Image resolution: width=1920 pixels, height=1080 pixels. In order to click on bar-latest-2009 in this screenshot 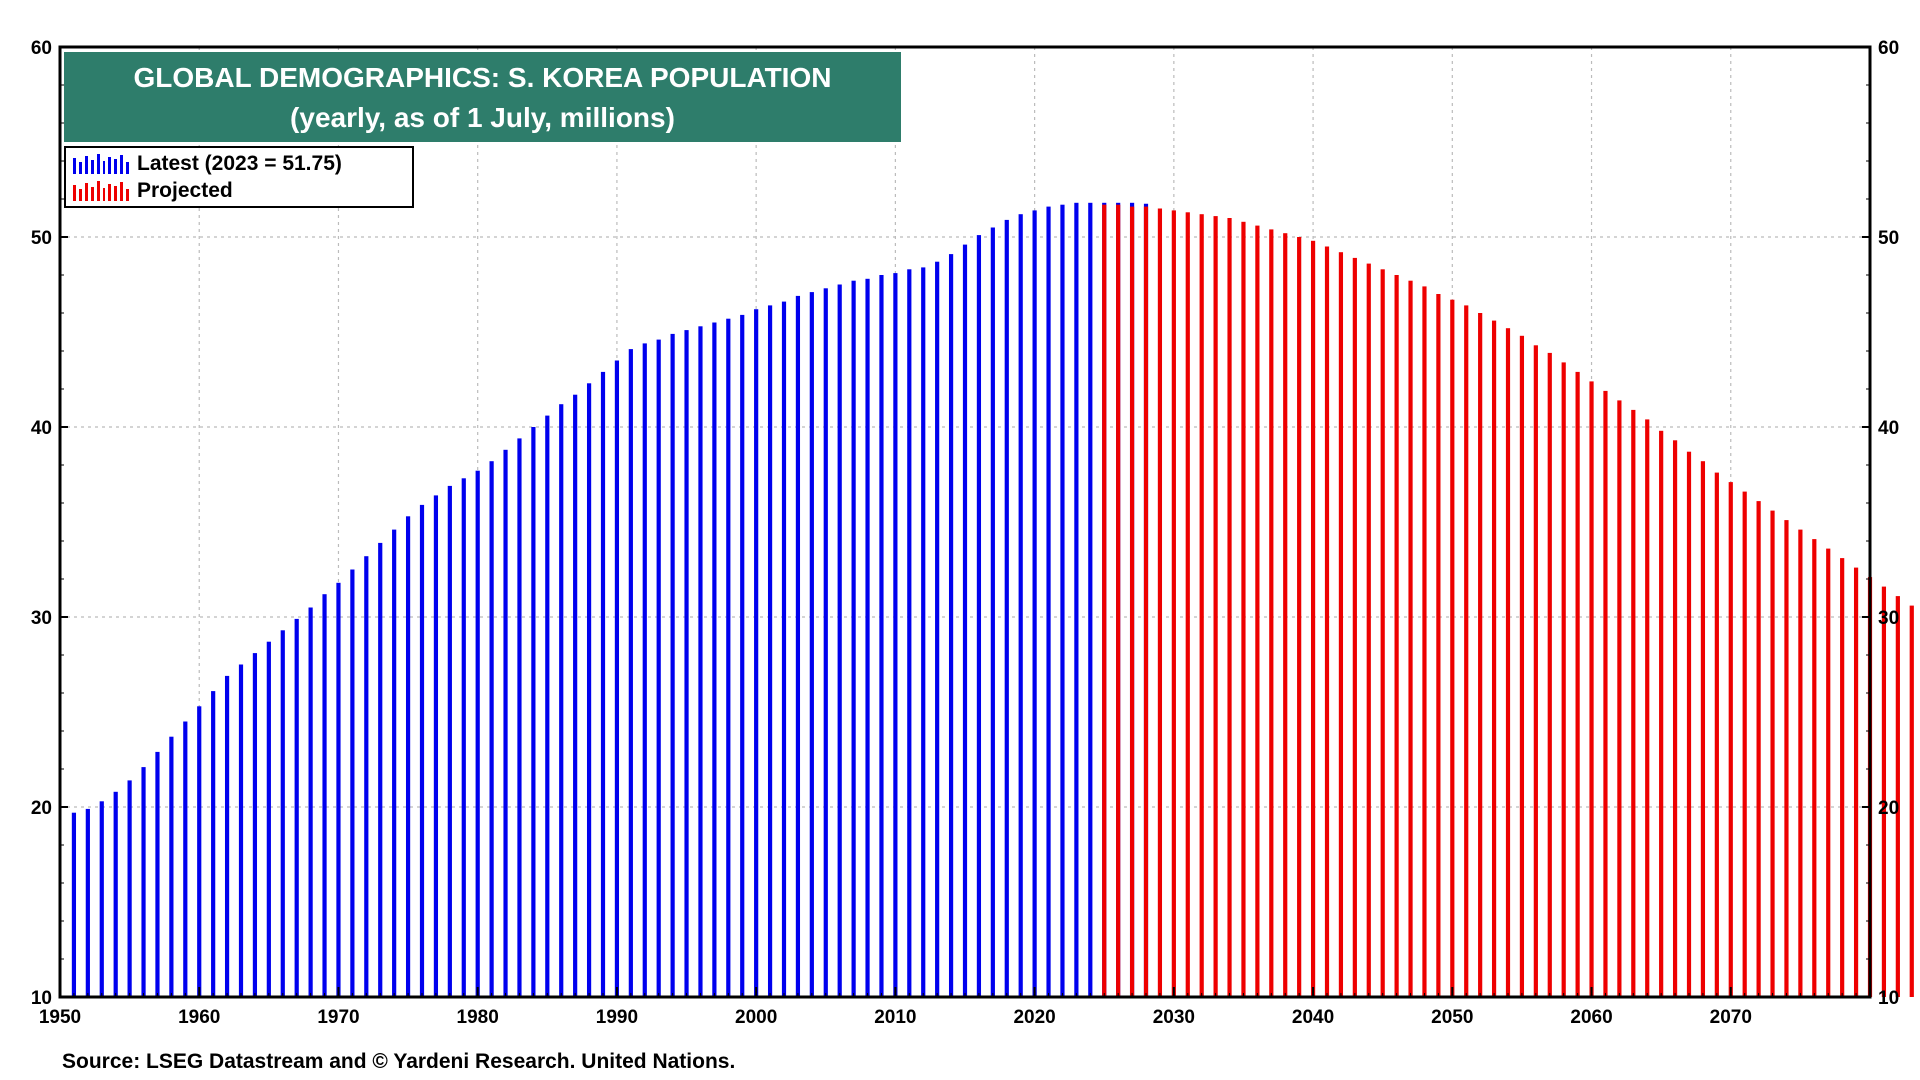, I will do `click(881, 636)`.